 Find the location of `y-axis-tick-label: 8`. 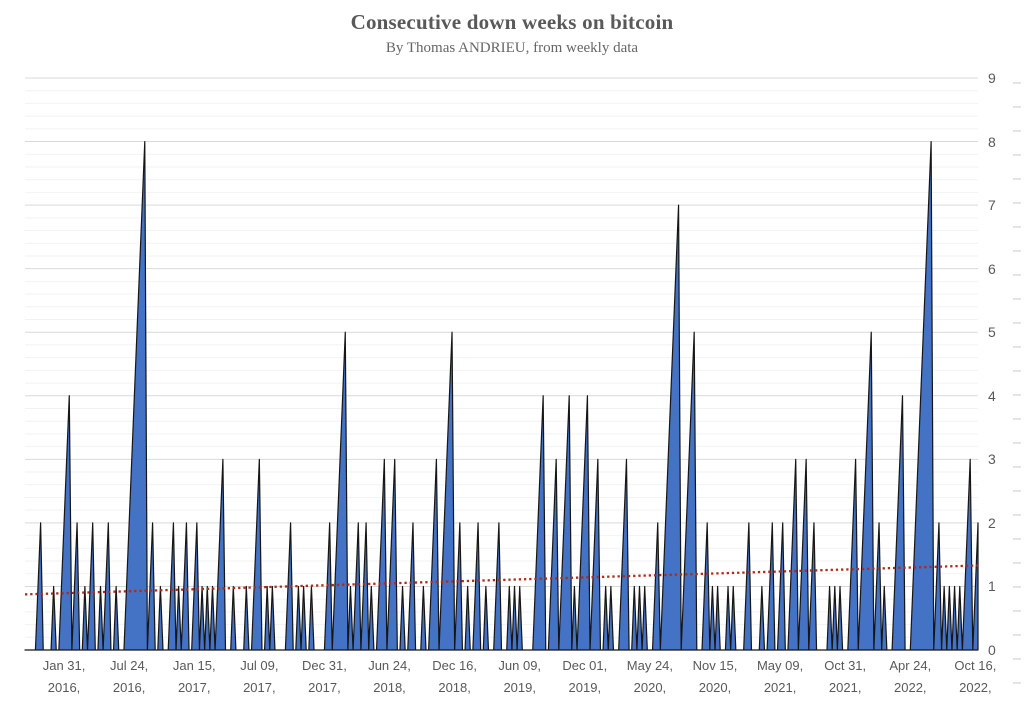

y-axis-tick-label: 8 is located at coordinates (992, 141).